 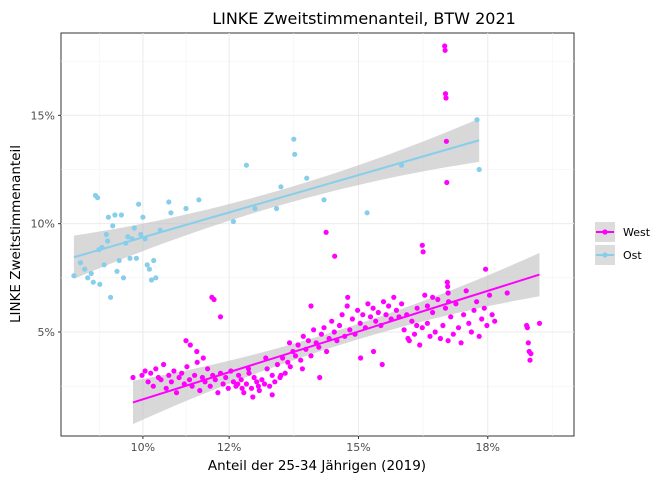 I want to click on y-tick-label: 15%, so click(x=43, y=115).